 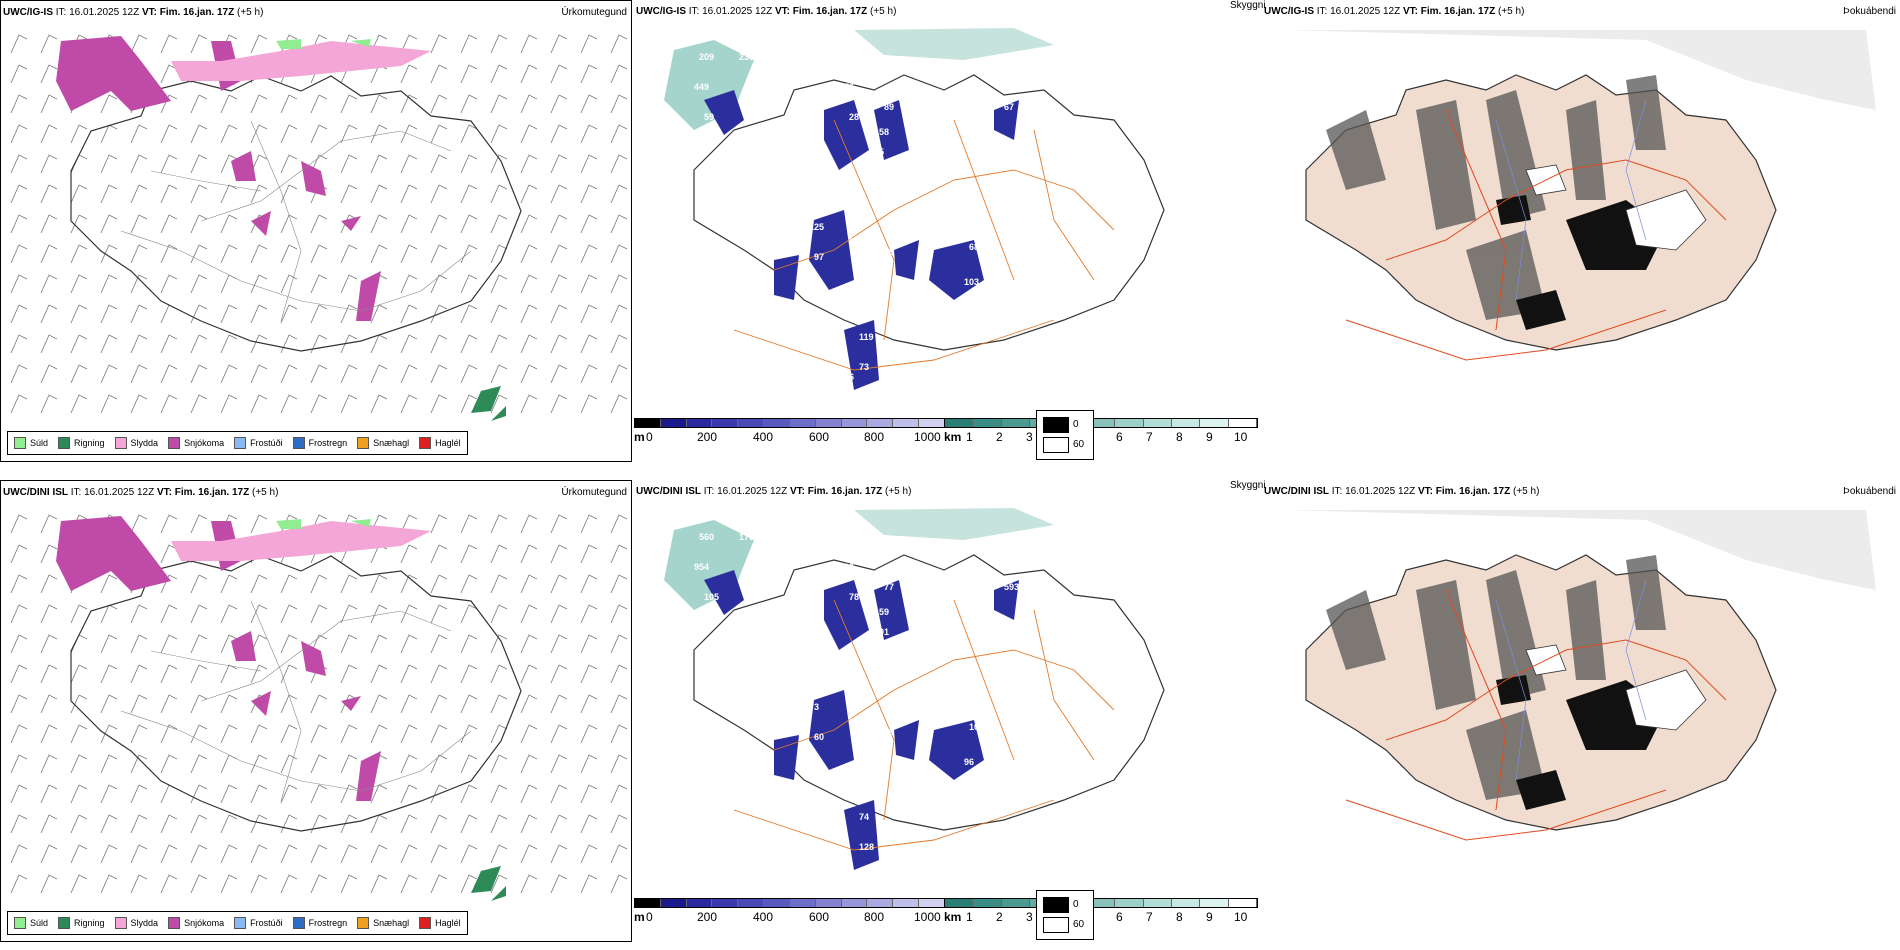 What do you see at coordinates (1104, 918) in the screenshot?
I see `visibility-colorbar: km 1 2 3 4 5 6 7 8 9 10` at bounding box center [1104, 918].